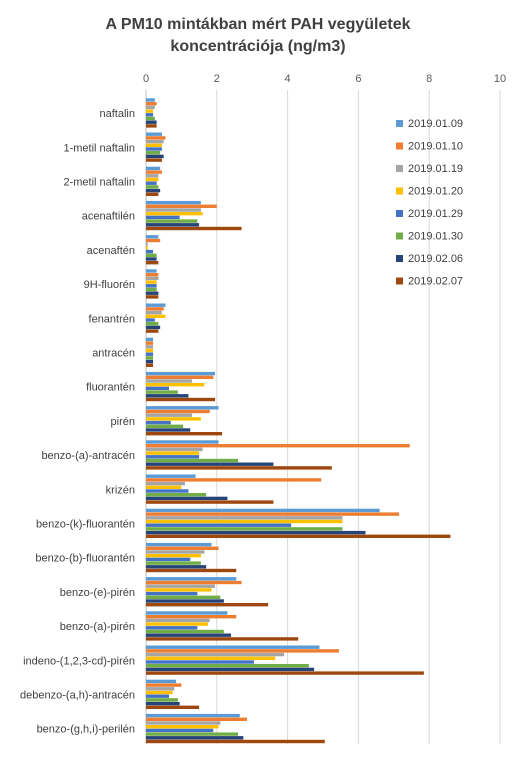  Describe the element at coordinates (435, 124) in the screenshot. I see `legend-label: 2019.01.09` at that location.